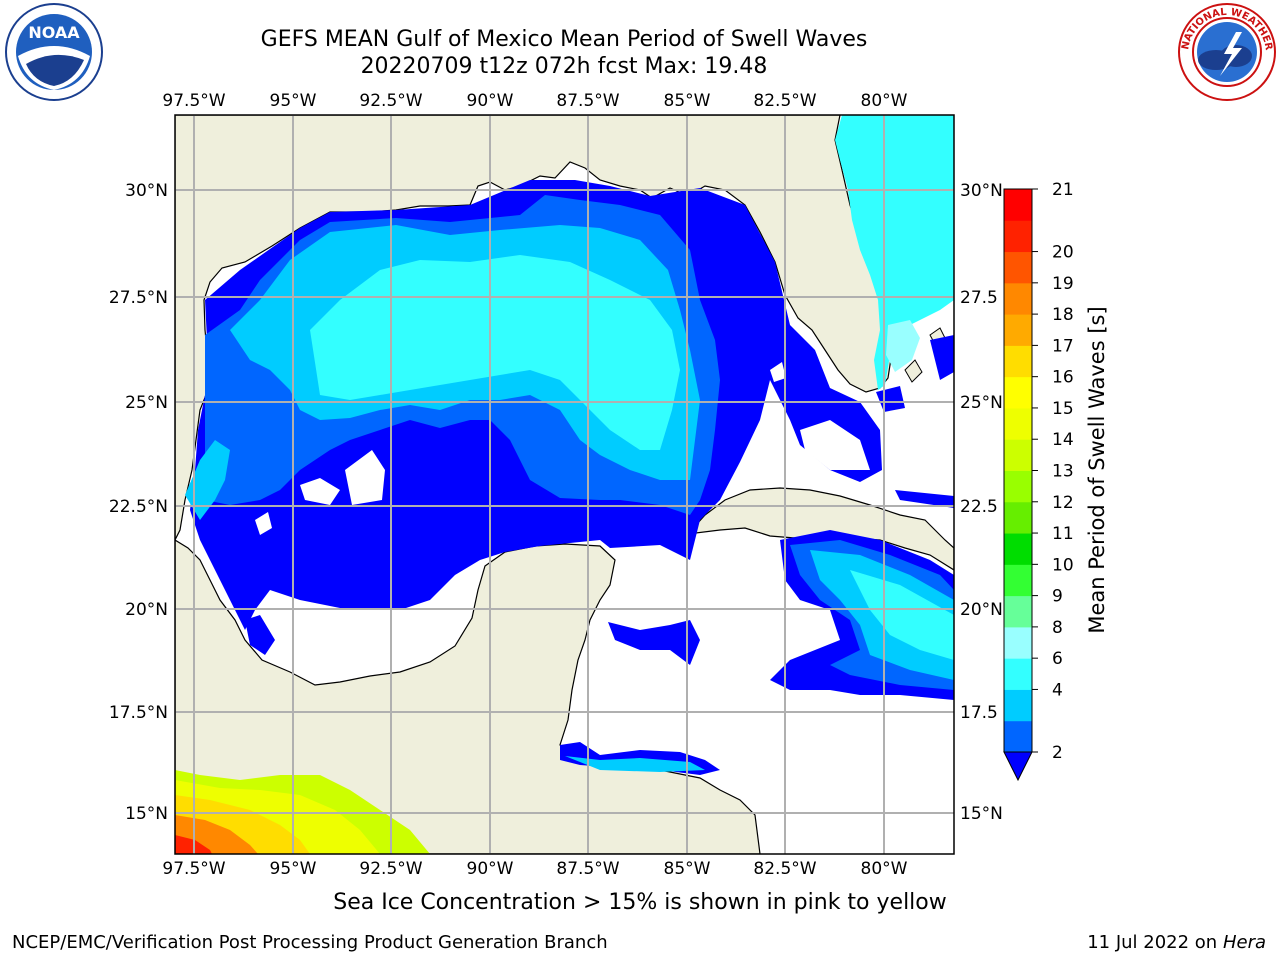  What do you see at coordinates (981, 610) in the screenshot?
I see `lat-label-right: 20°N` at bounding box center [981, 610].